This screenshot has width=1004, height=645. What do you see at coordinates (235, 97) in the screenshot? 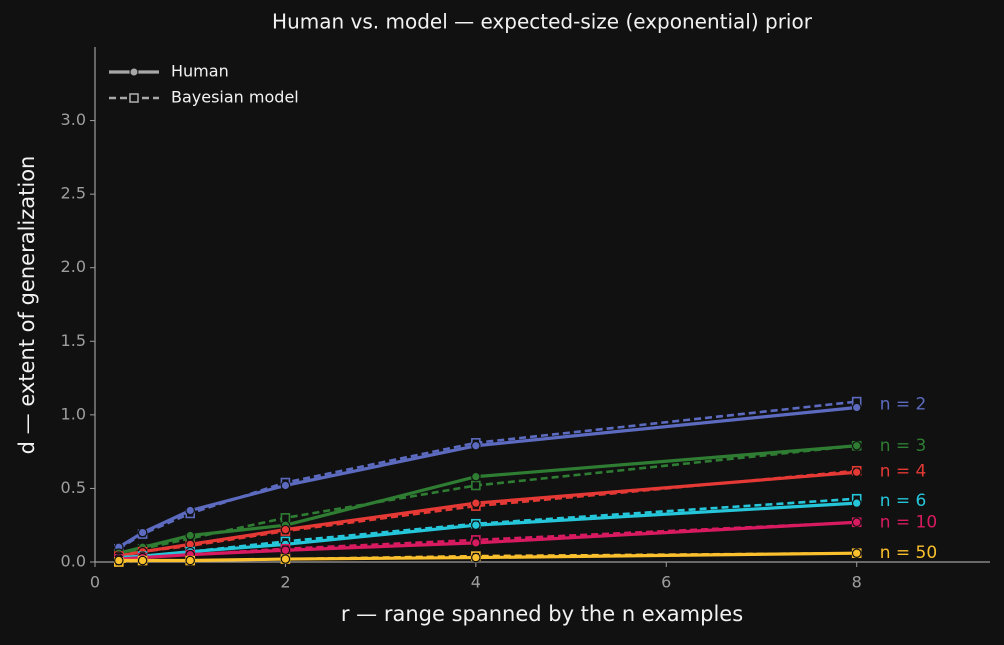
I see `legend-label: Bayesian model` at bounding box center [235, 97].